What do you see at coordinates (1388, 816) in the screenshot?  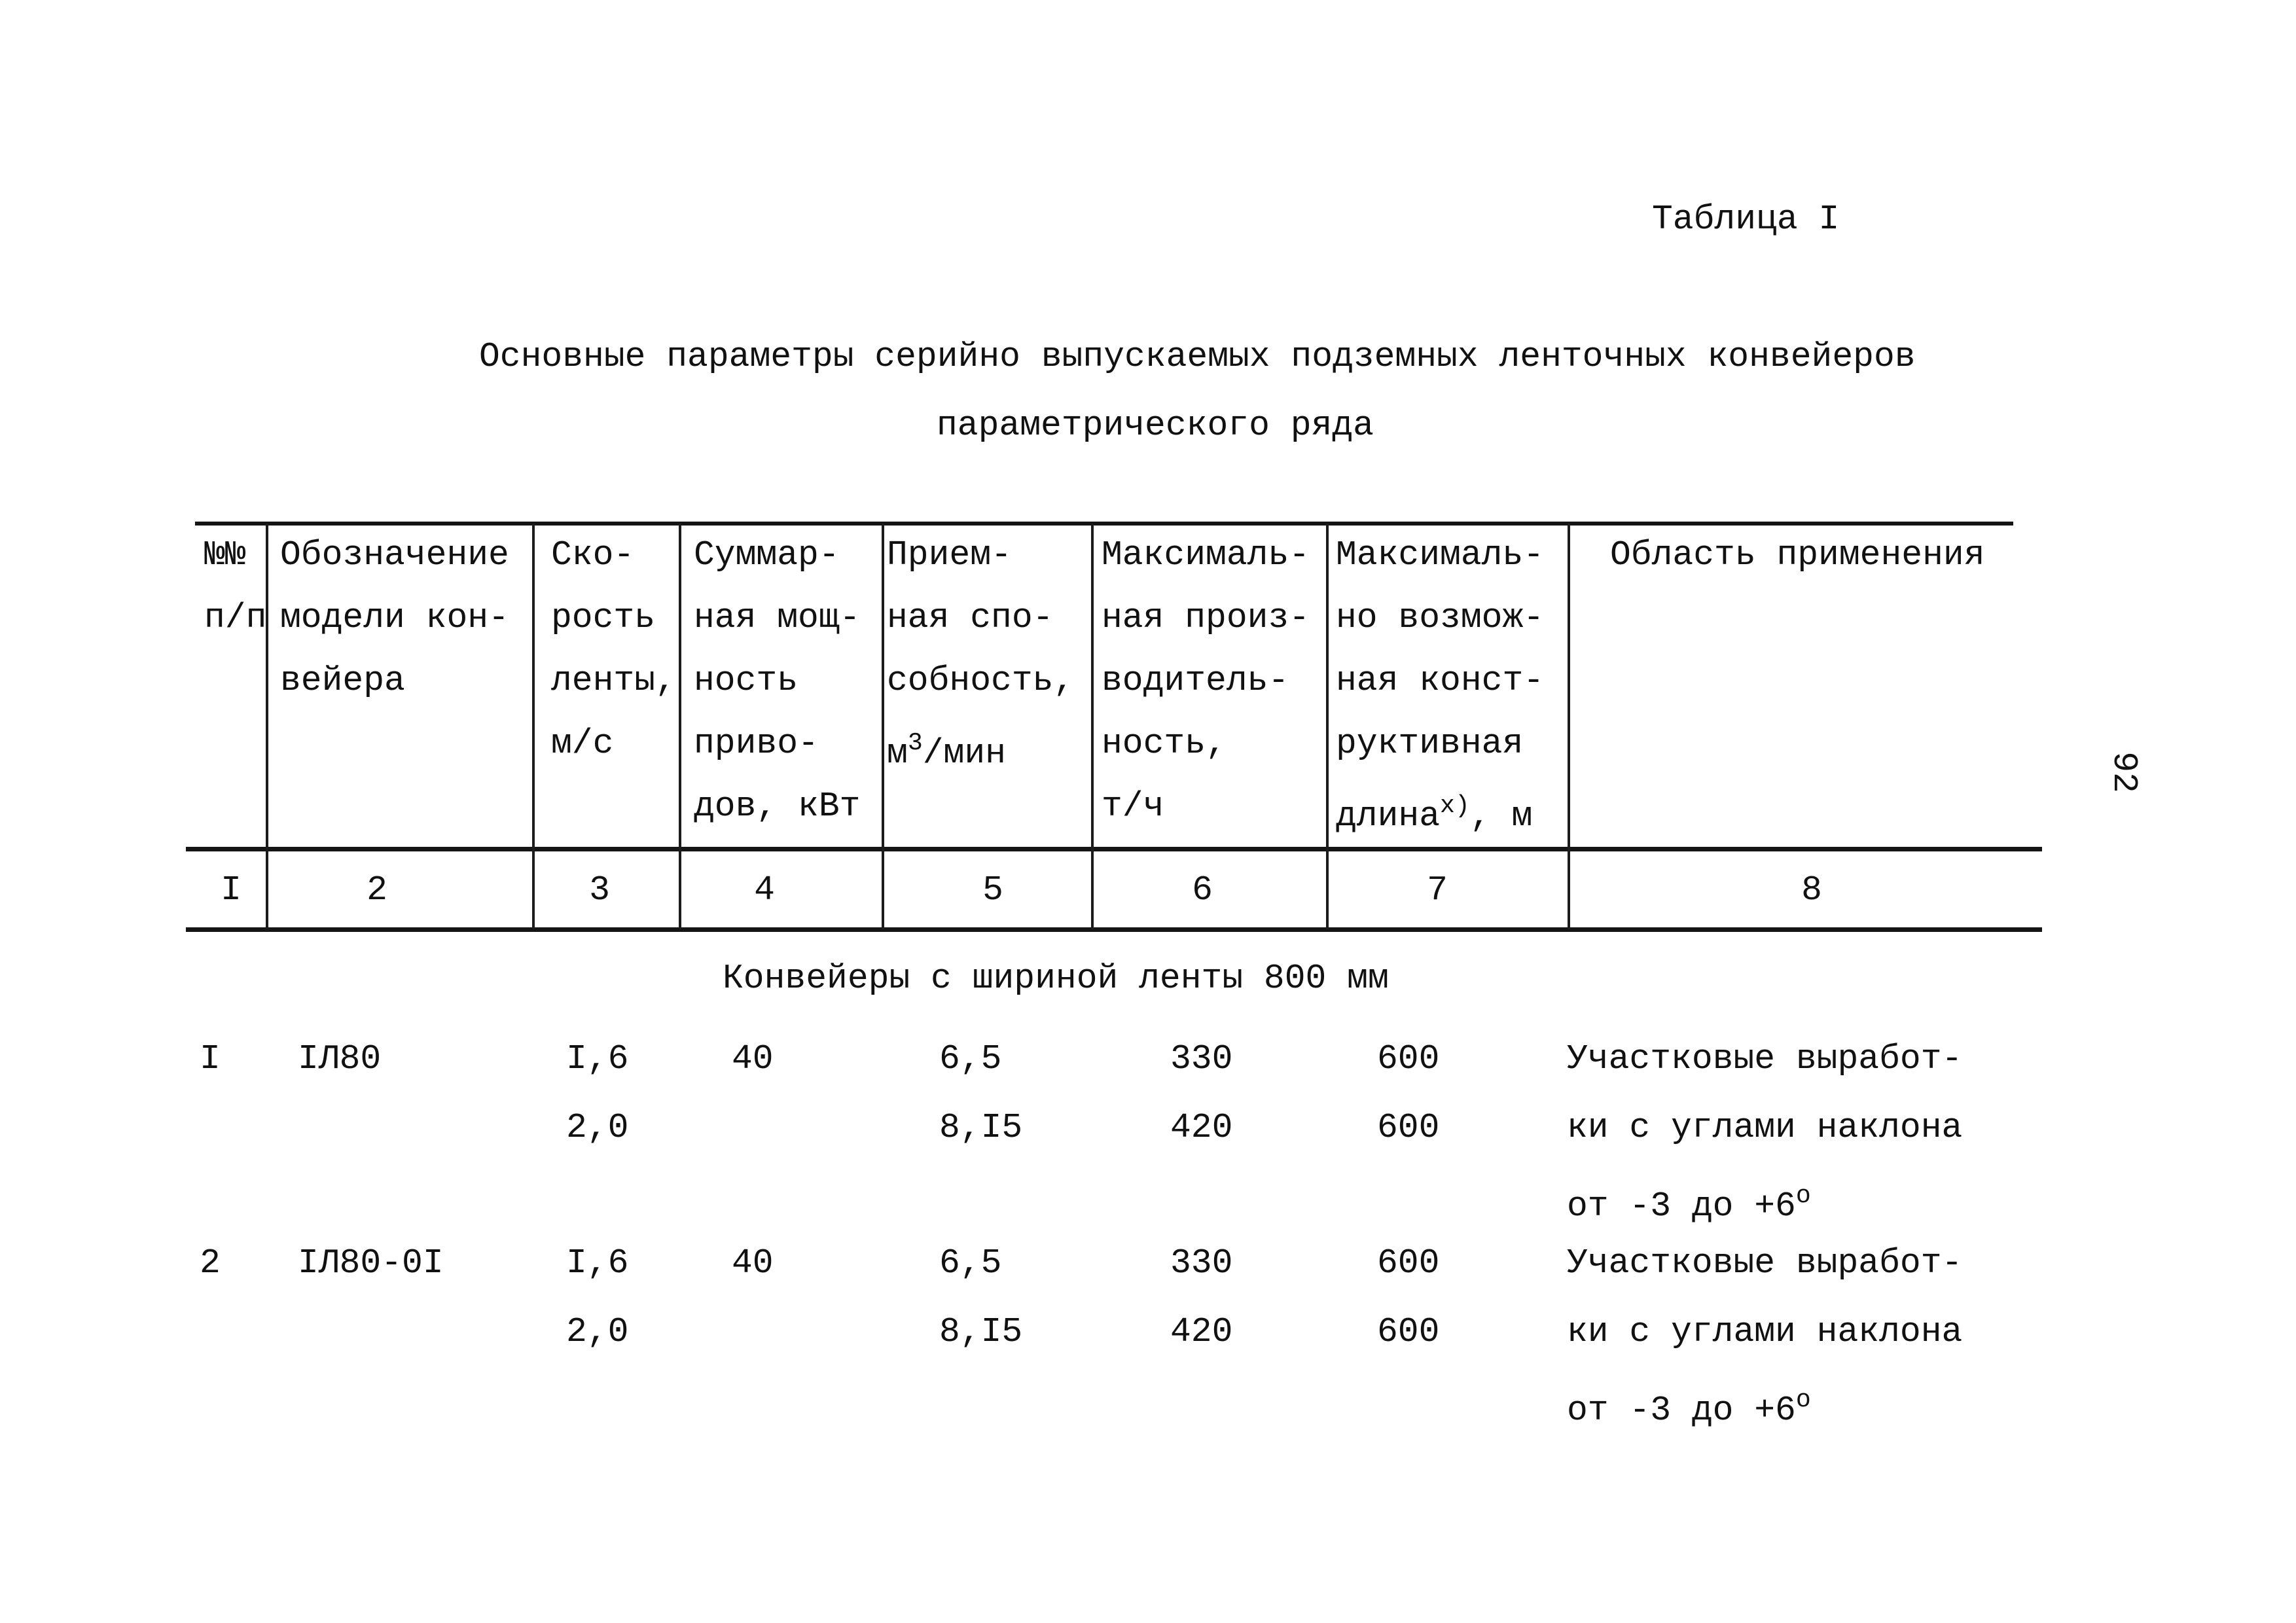 I see `length-unit-base: длина` at bounding box center [1388, 816].